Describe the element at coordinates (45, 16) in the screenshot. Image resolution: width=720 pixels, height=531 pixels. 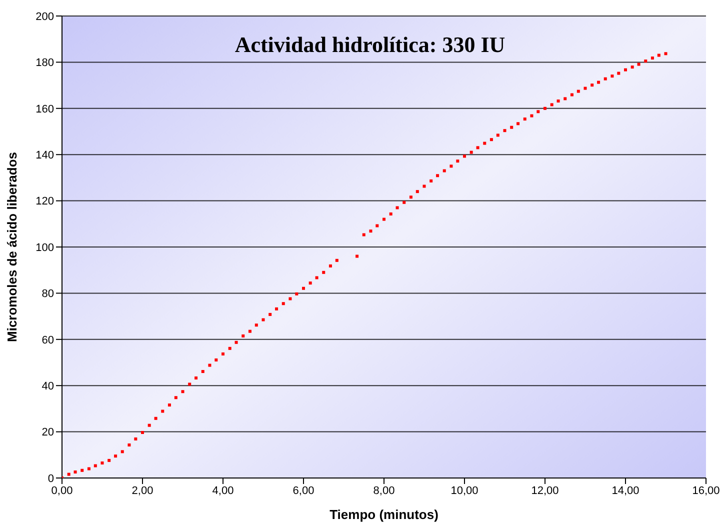
I see `y-tick-label: 200` at that location.